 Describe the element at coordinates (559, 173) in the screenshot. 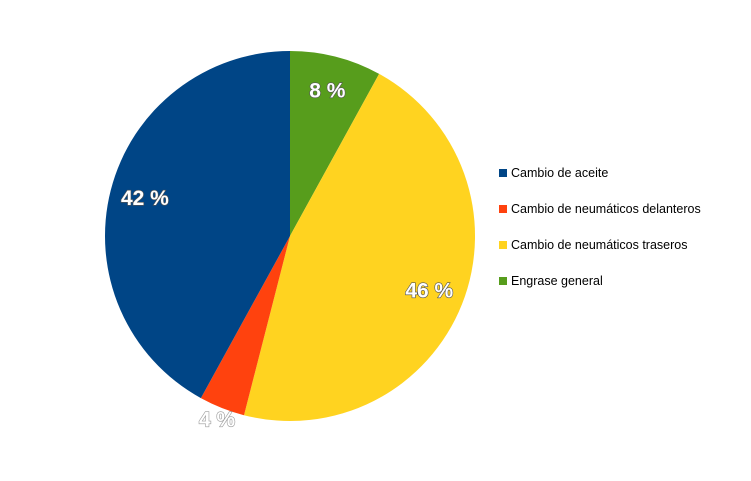

I see `legend-label: Cambio de aceite` at that location.